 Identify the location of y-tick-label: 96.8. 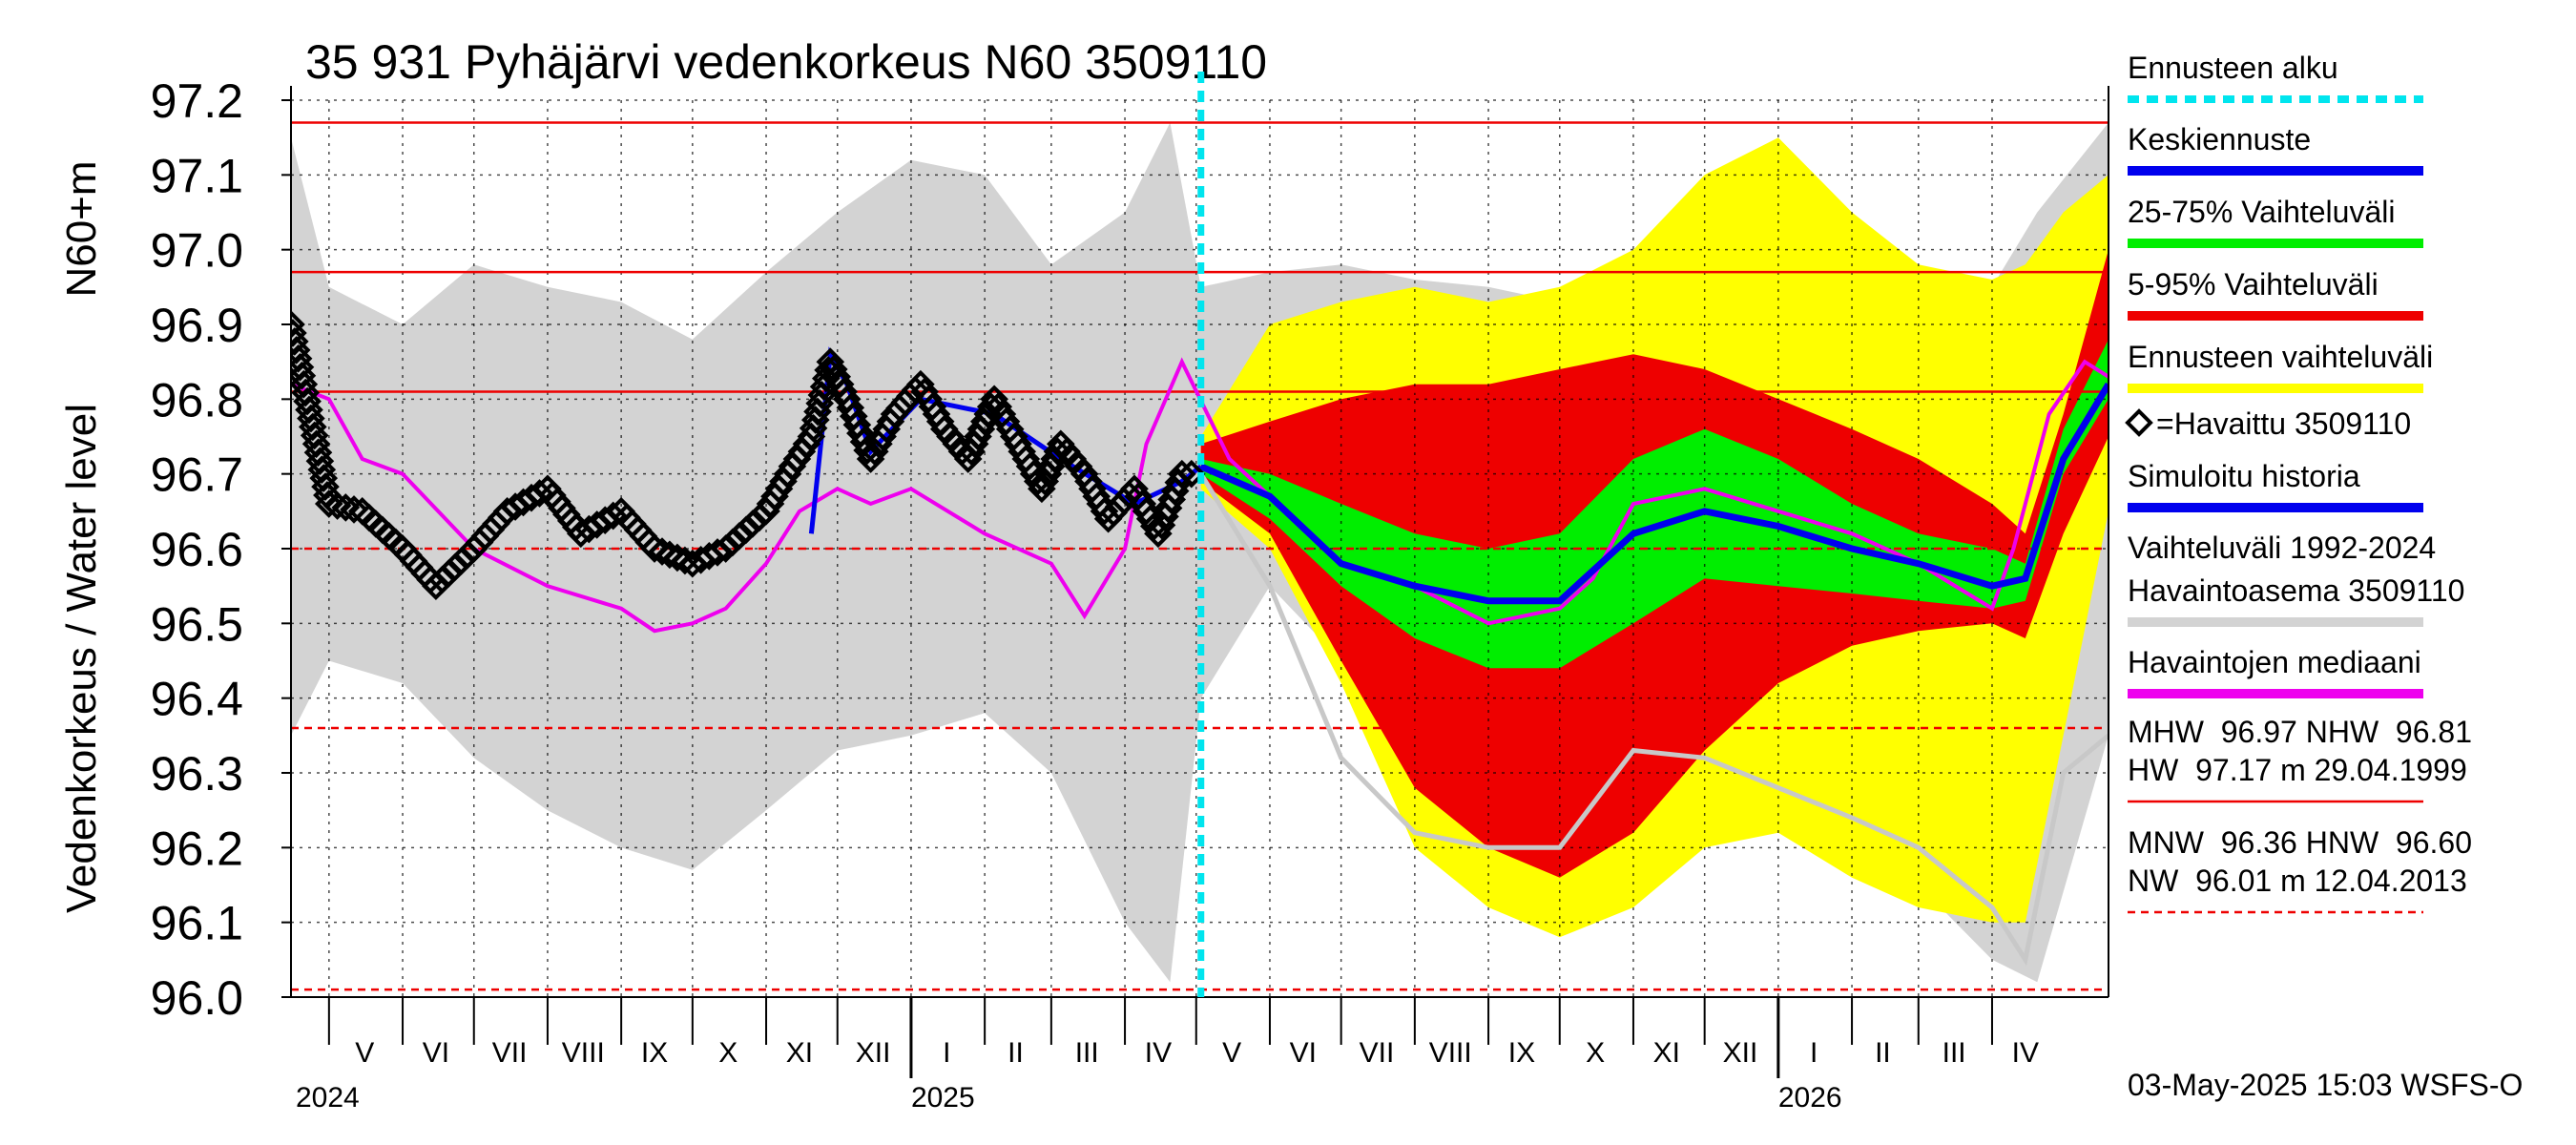
(197, 400).